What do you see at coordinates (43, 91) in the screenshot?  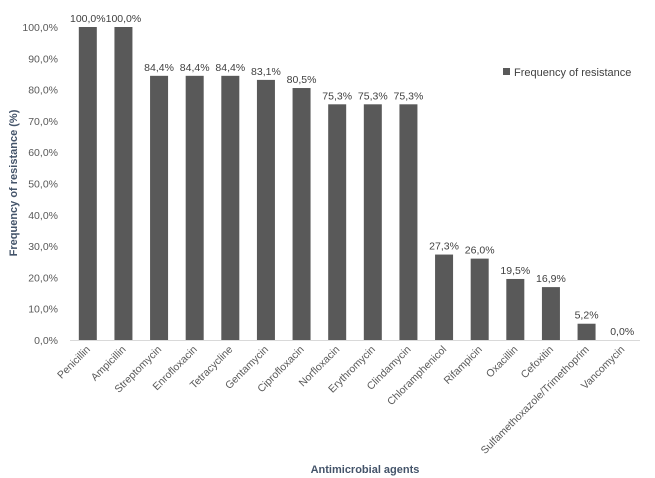 I see `y-tick-label: 80,0%` at bounding box center [43, 91].